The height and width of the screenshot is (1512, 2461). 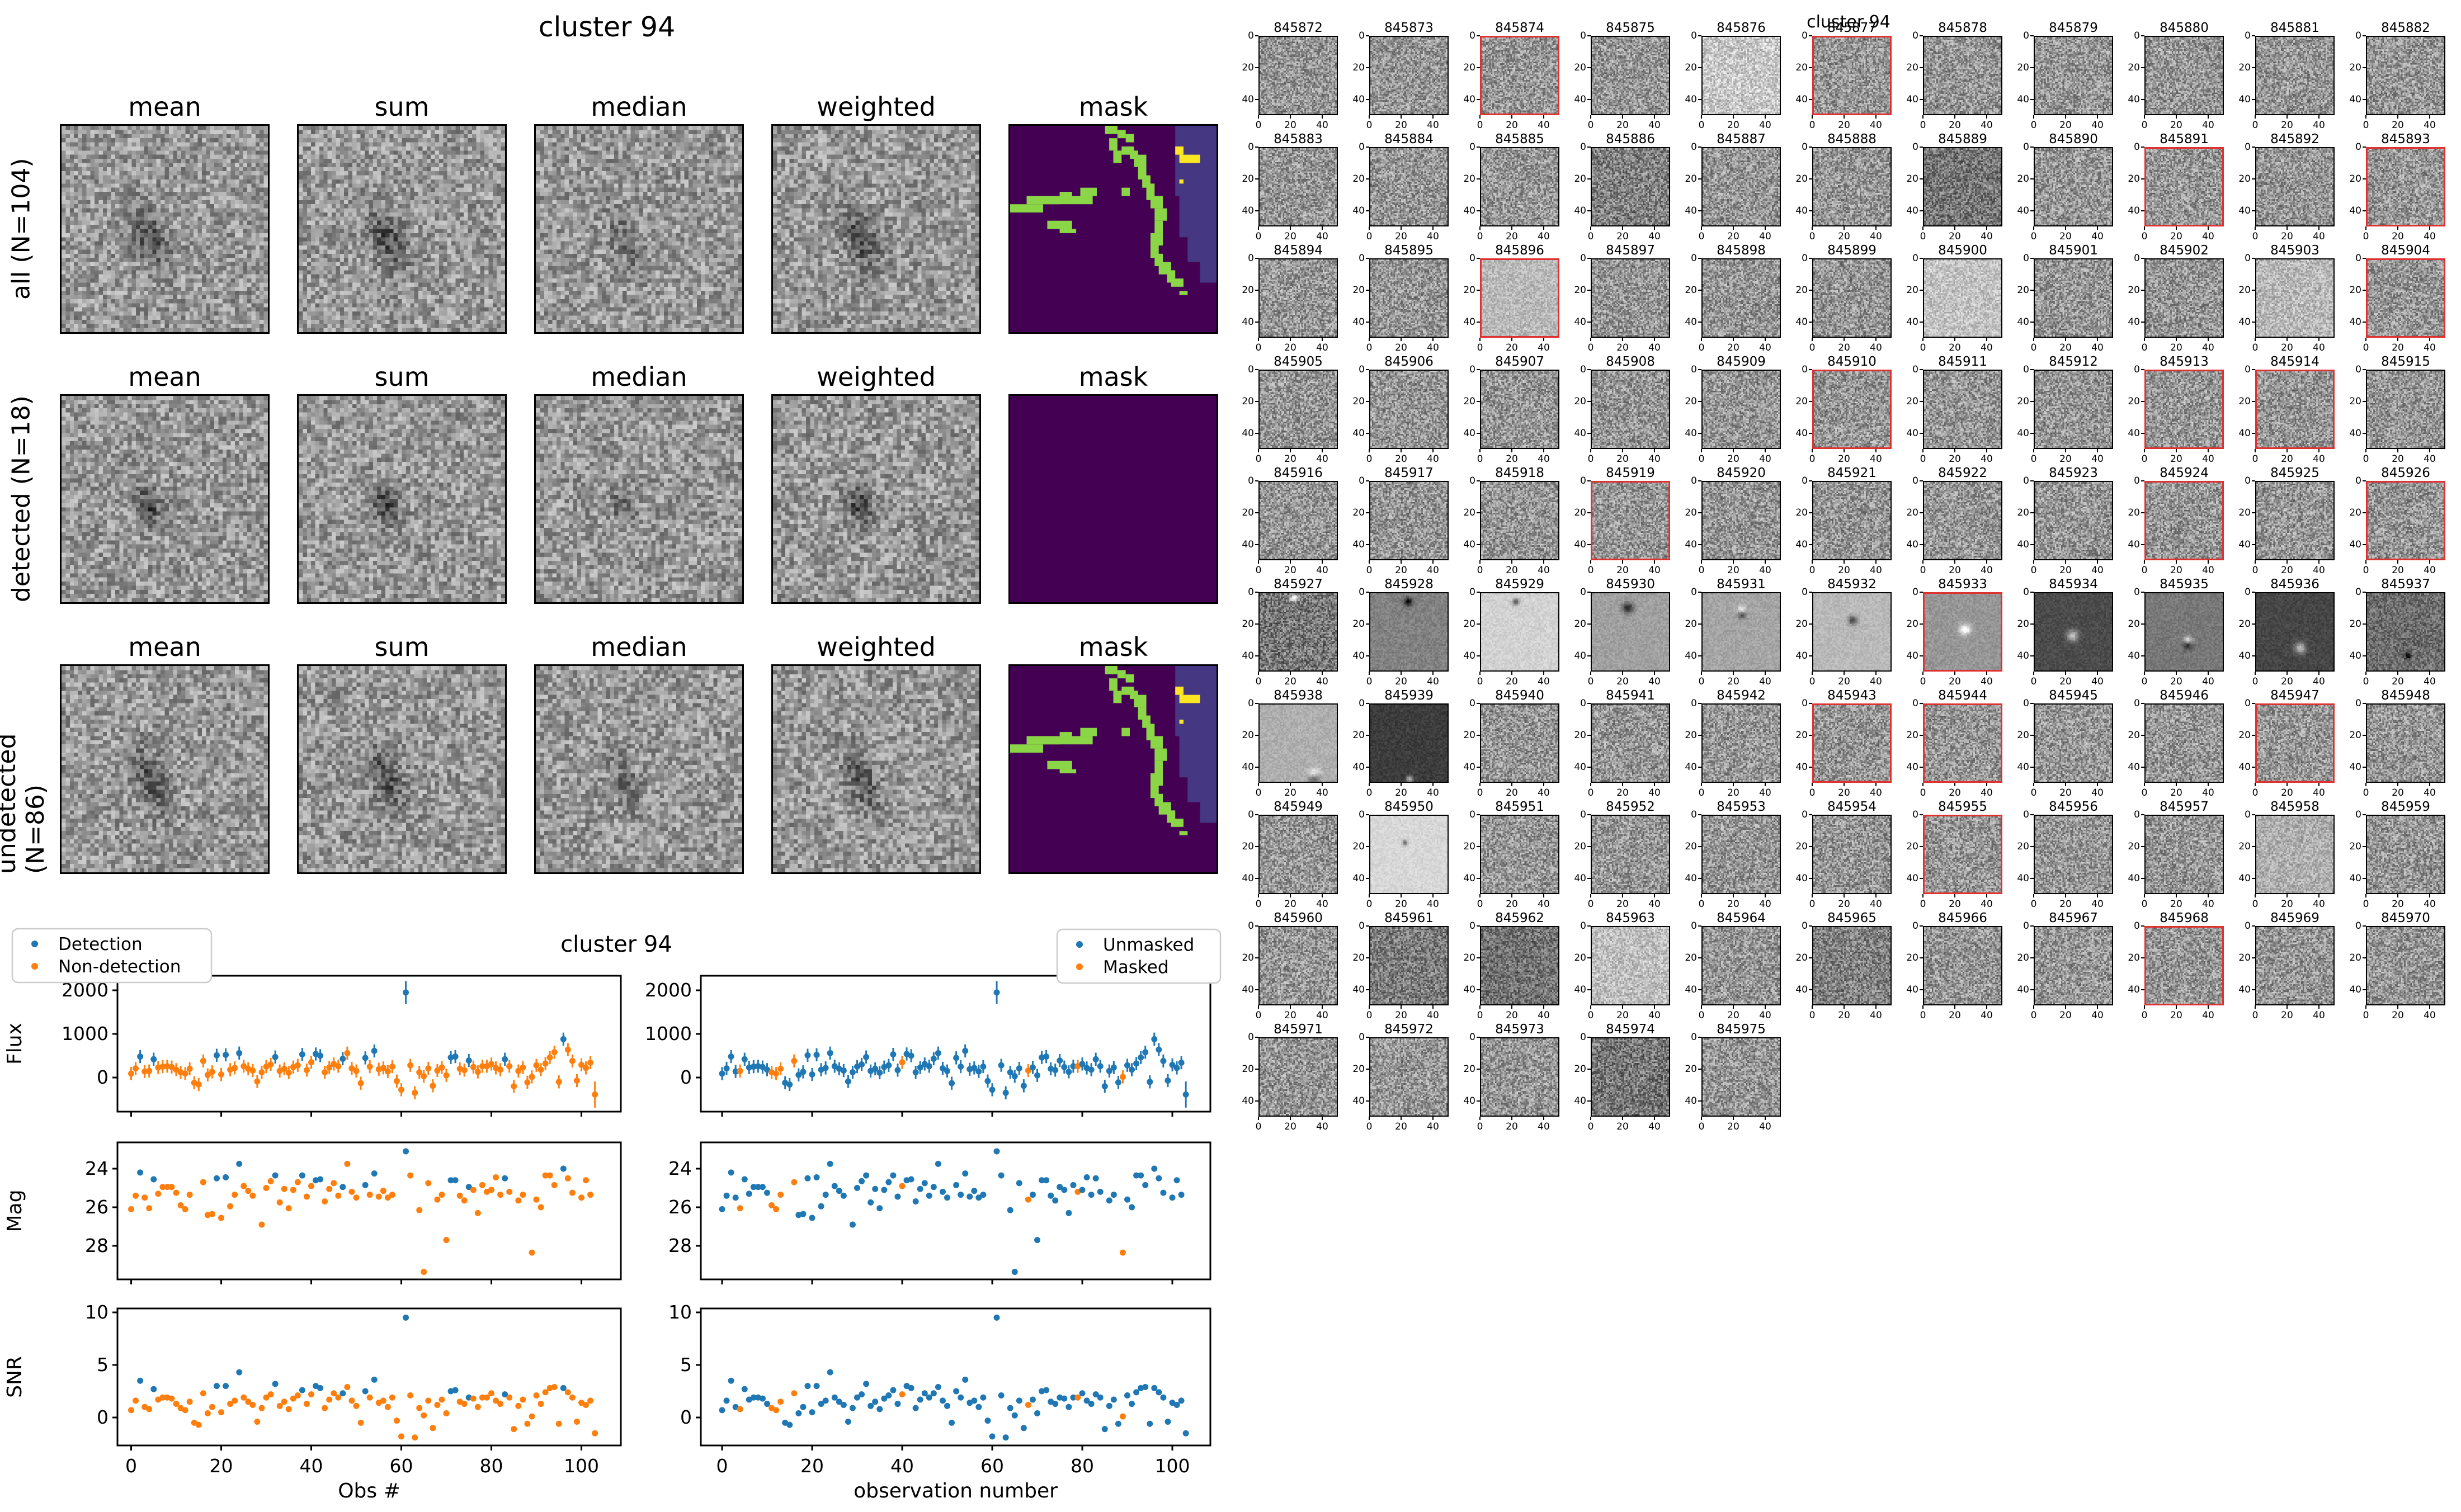 I want to click on thumbnail-id: 845900, so click(x=1962, y=250).